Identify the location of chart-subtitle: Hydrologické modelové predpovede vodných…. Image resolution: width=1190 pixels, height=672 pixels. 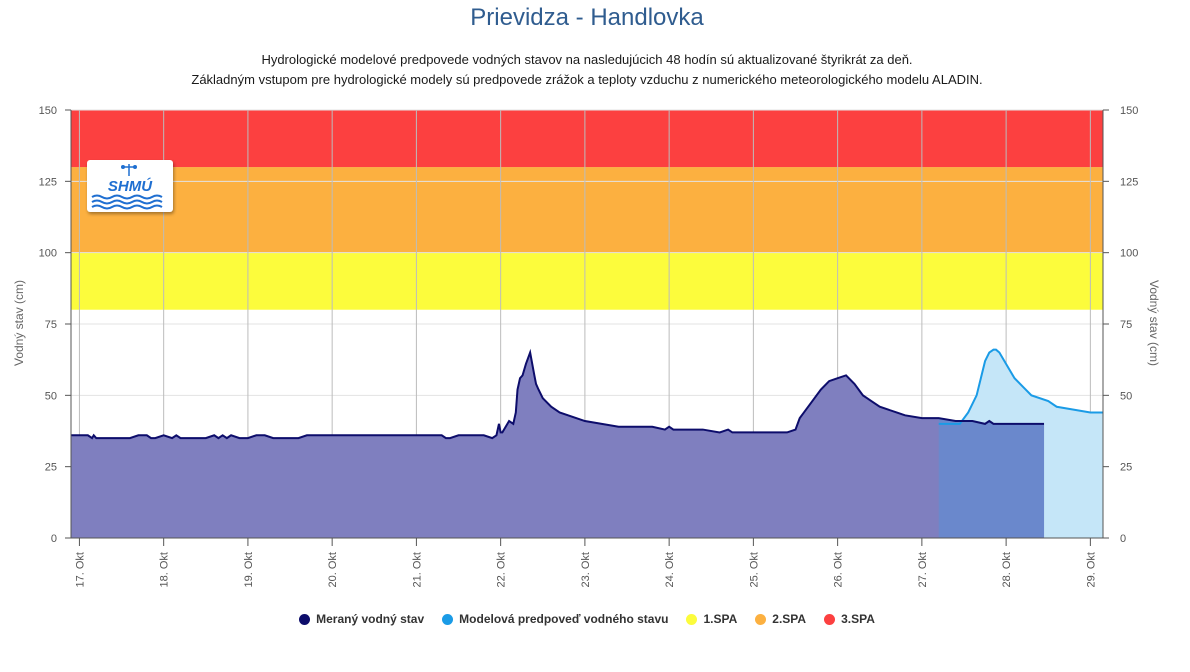
(587, 70).